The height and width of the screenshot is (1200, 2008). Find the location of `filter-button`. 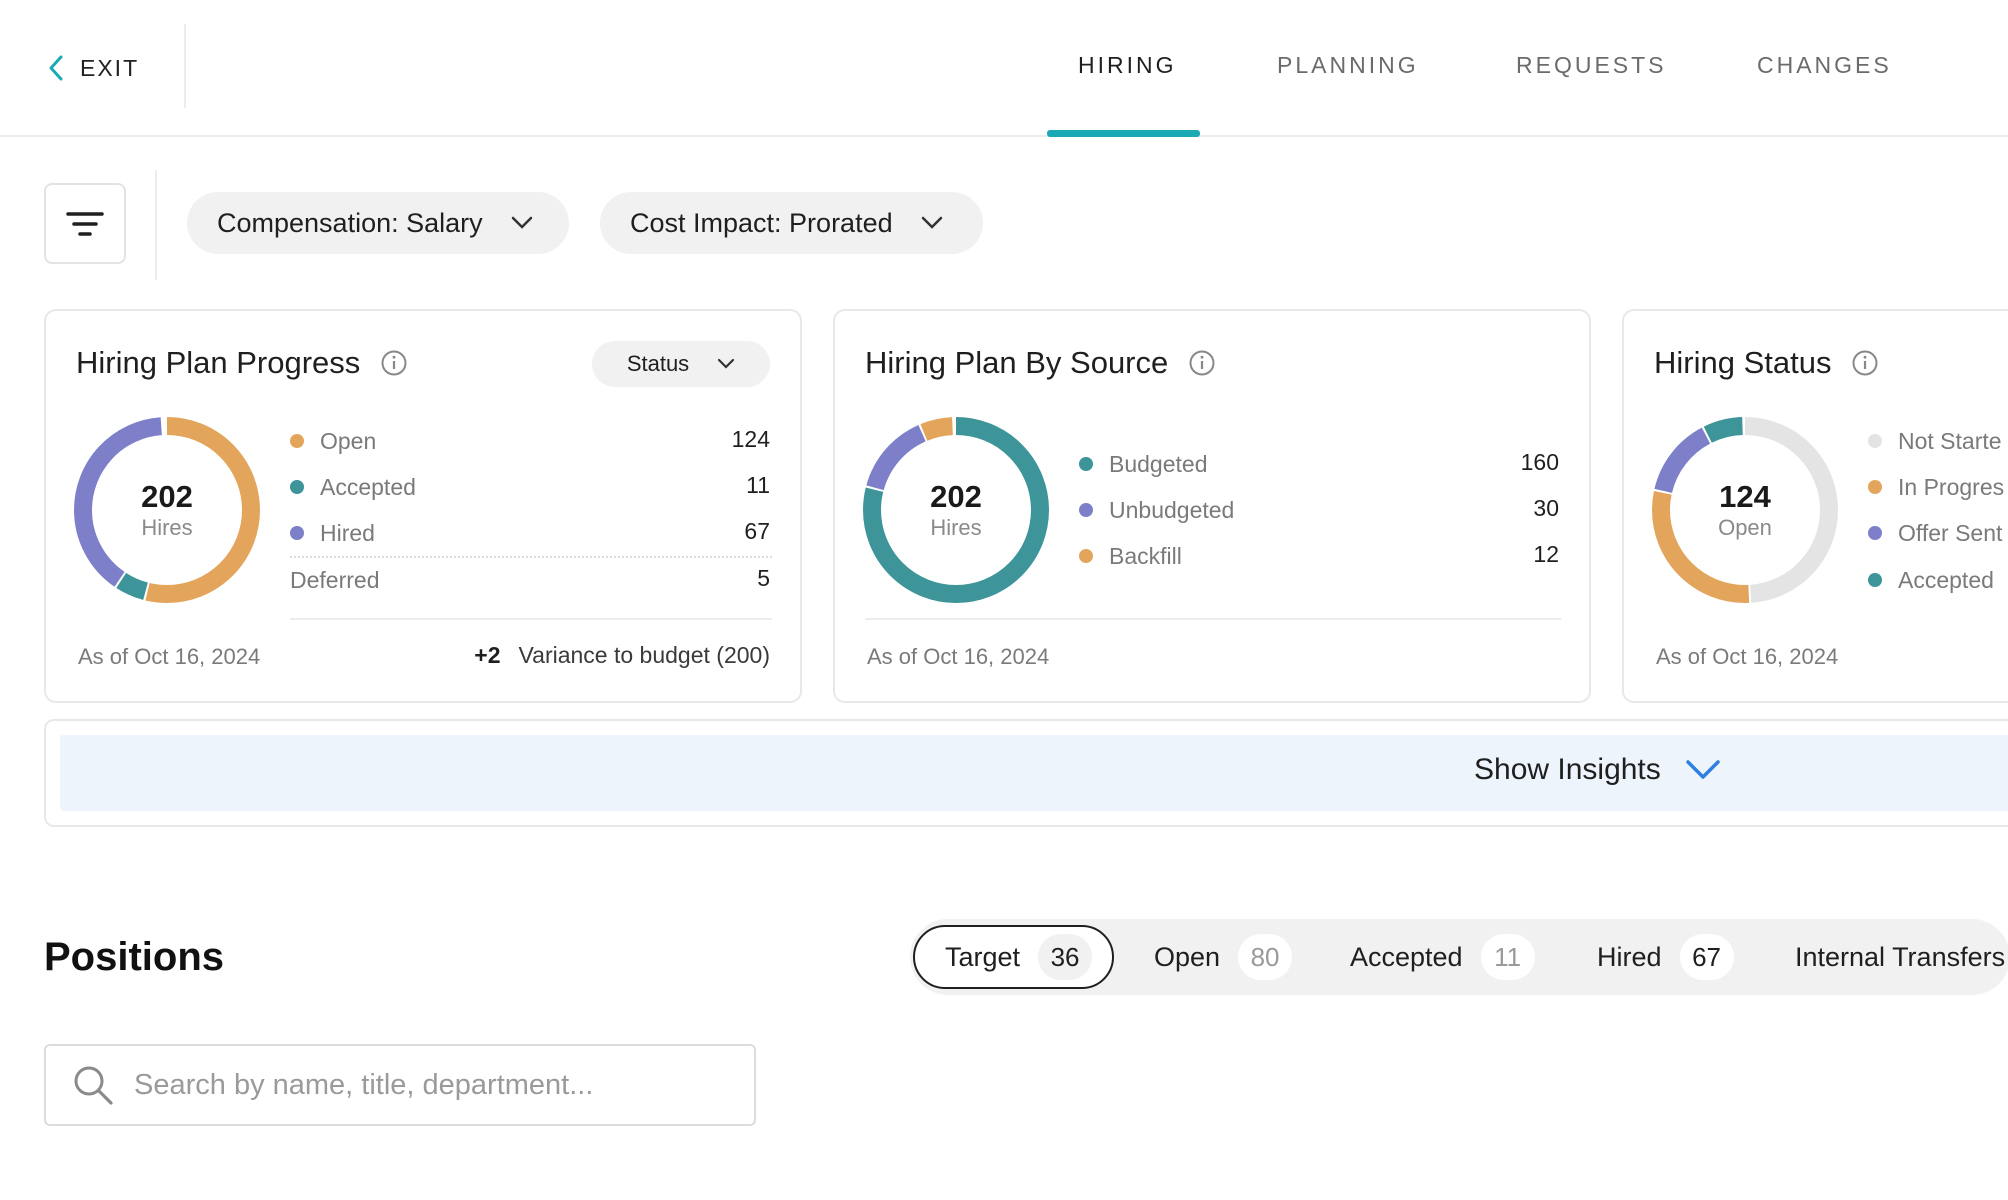

filter-button is located at coordinates (85, 223).